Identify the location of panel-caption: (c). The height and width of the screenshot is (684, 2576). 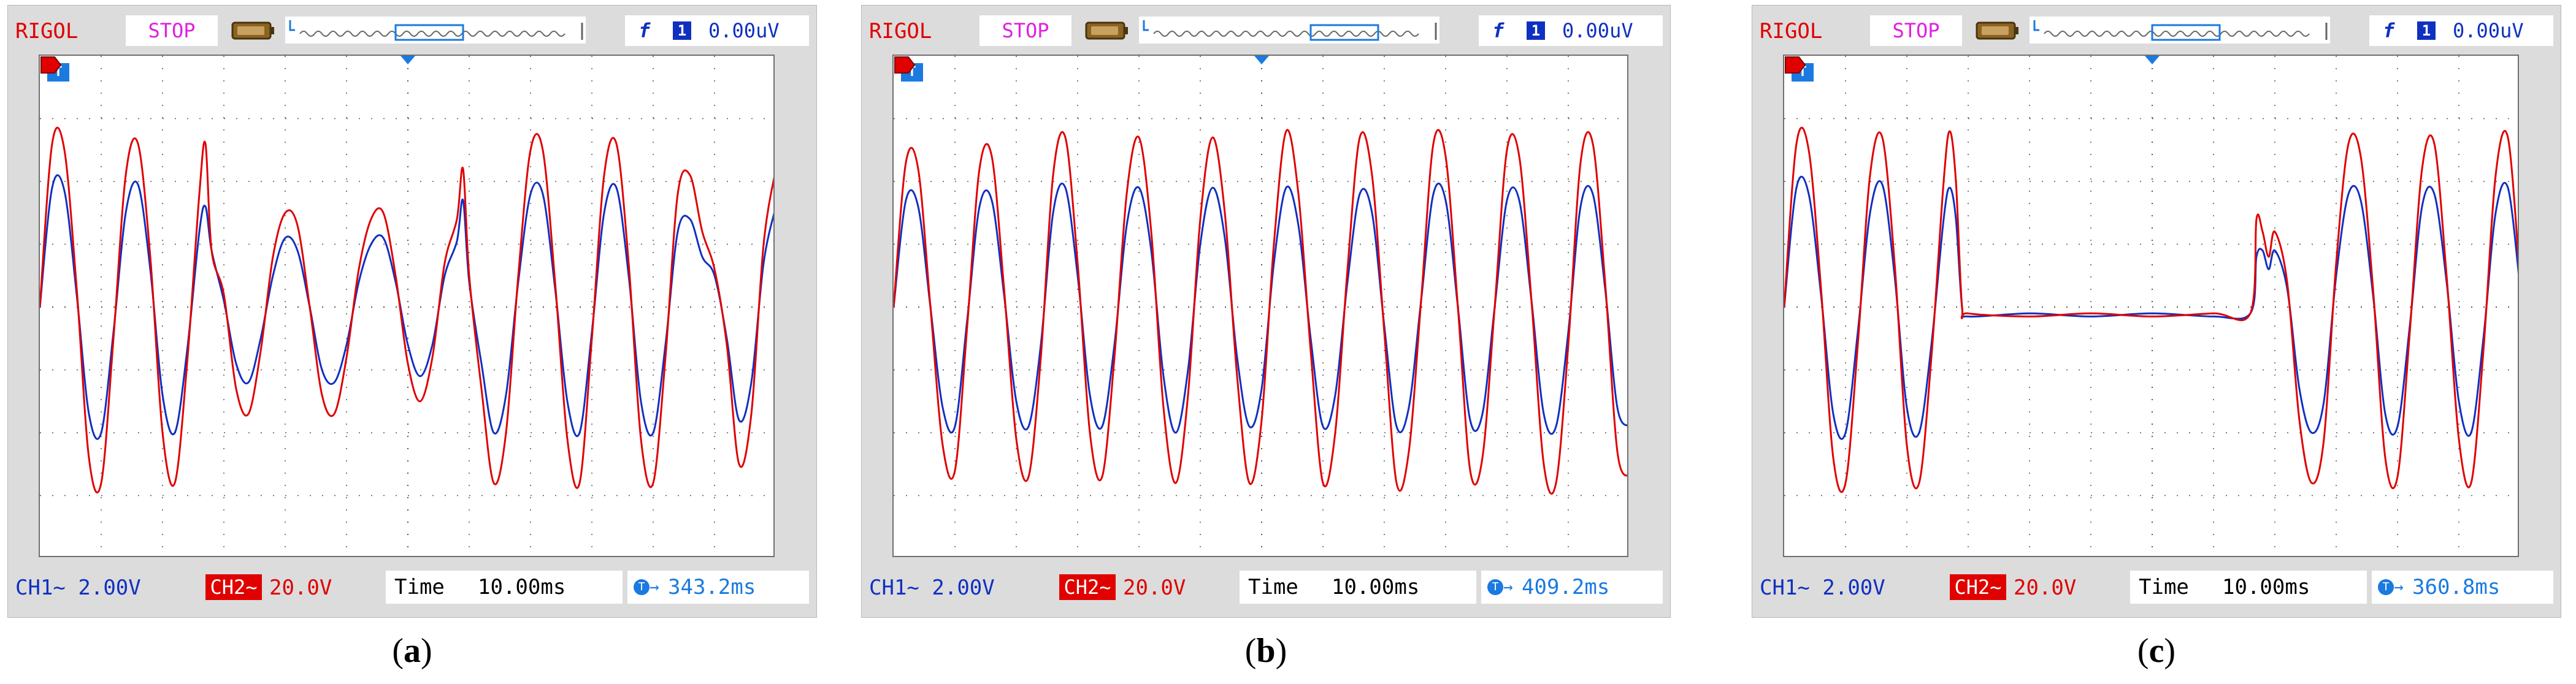
(2156, 651).